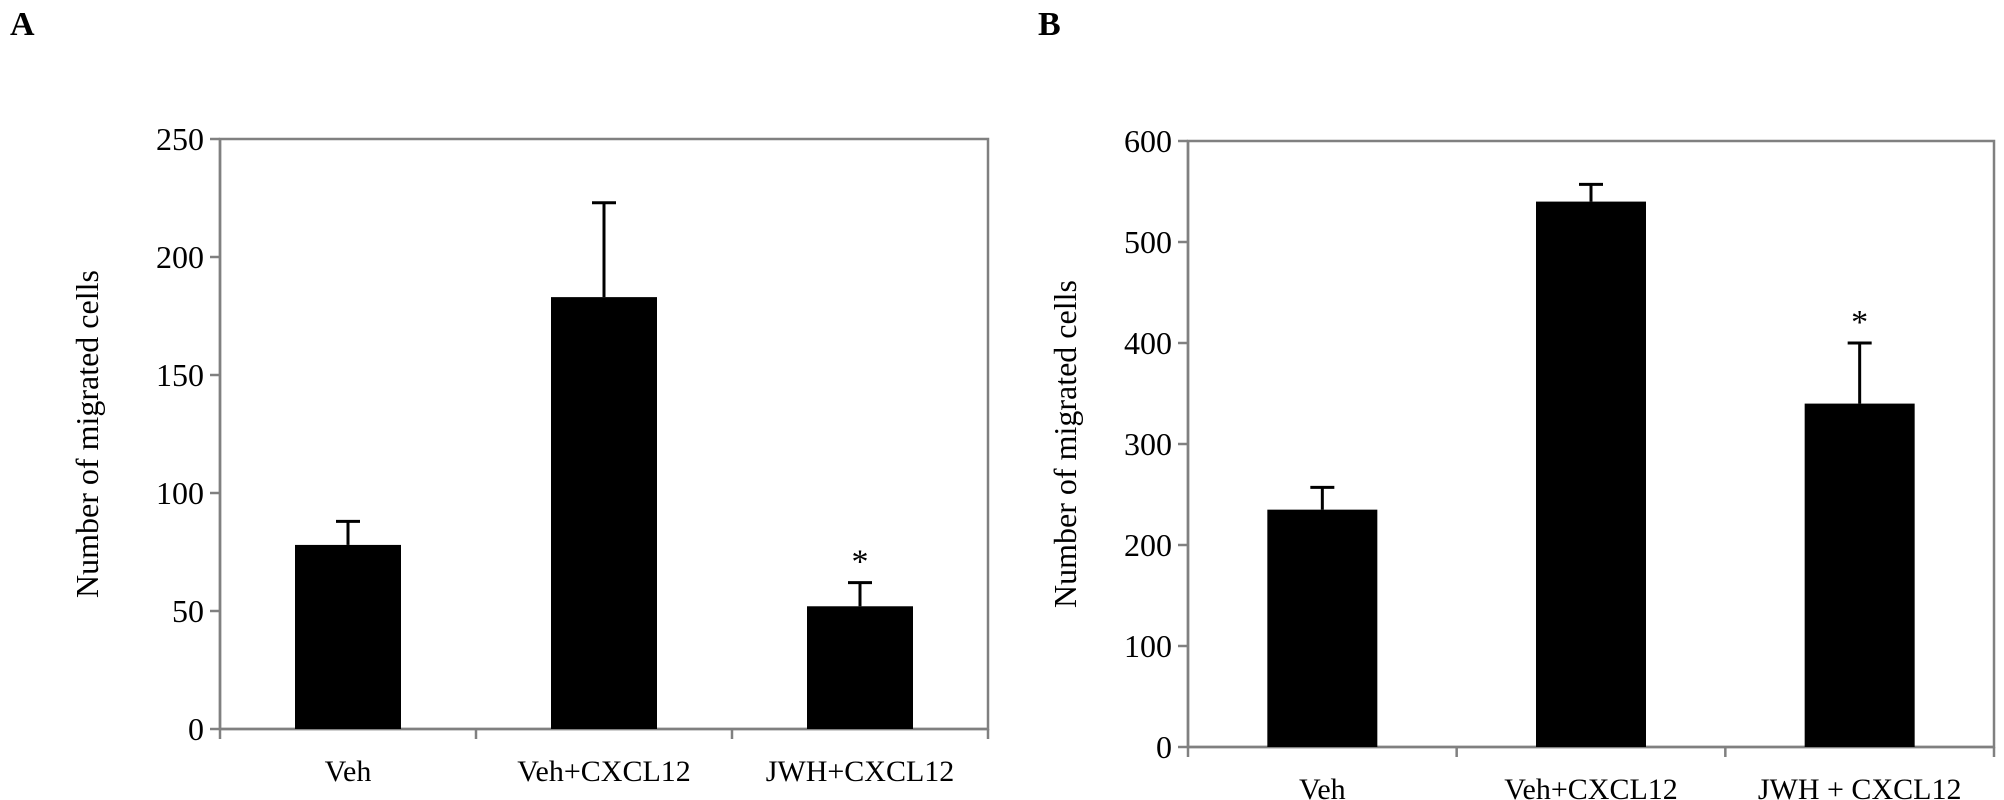 This screenshot has height=800, width=2004. What do you see at coordinates (1148, 343) in the screenshot?
I see `y-tick-label: 400` at bounding box center [1148, 343].